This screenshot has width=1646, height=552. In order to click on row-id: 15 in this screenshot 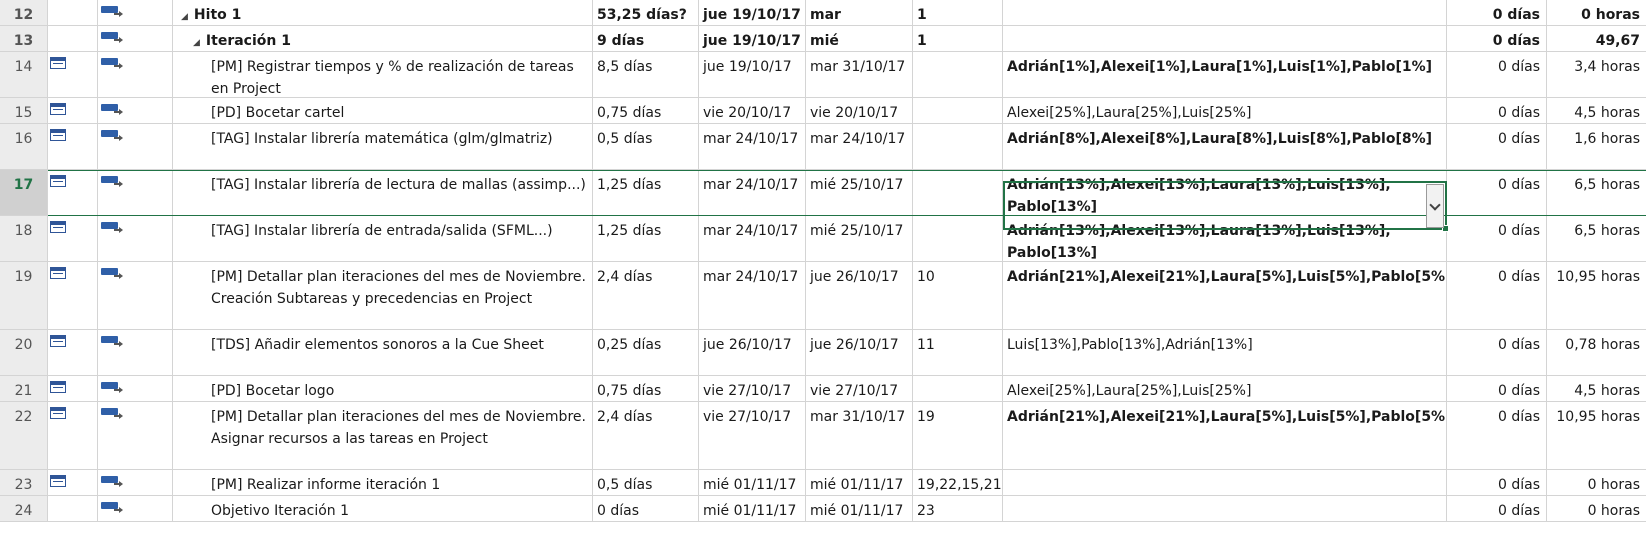, I will do `click(24, 110)`.